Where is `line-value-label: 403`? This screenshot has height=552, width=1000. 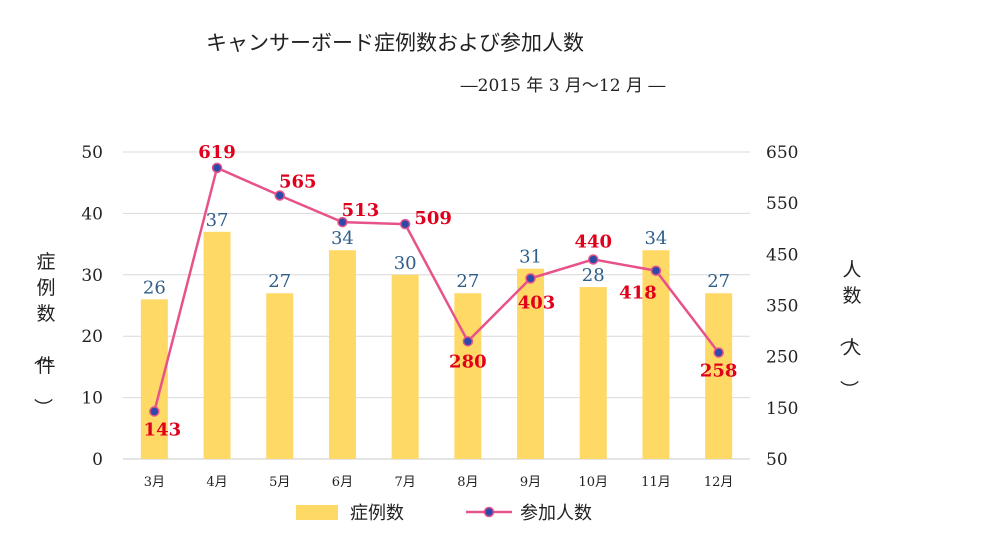 line-value-label: 403 is located at coordinates (537, 302).